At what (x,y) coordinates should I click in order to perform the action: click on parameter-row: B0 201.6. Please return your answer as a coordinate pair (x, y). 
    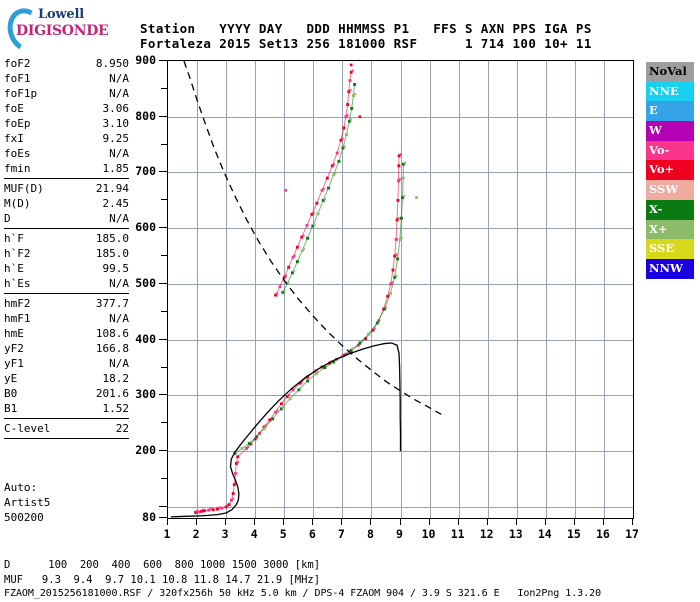
    Looking at the image, I should click on (66, 393).